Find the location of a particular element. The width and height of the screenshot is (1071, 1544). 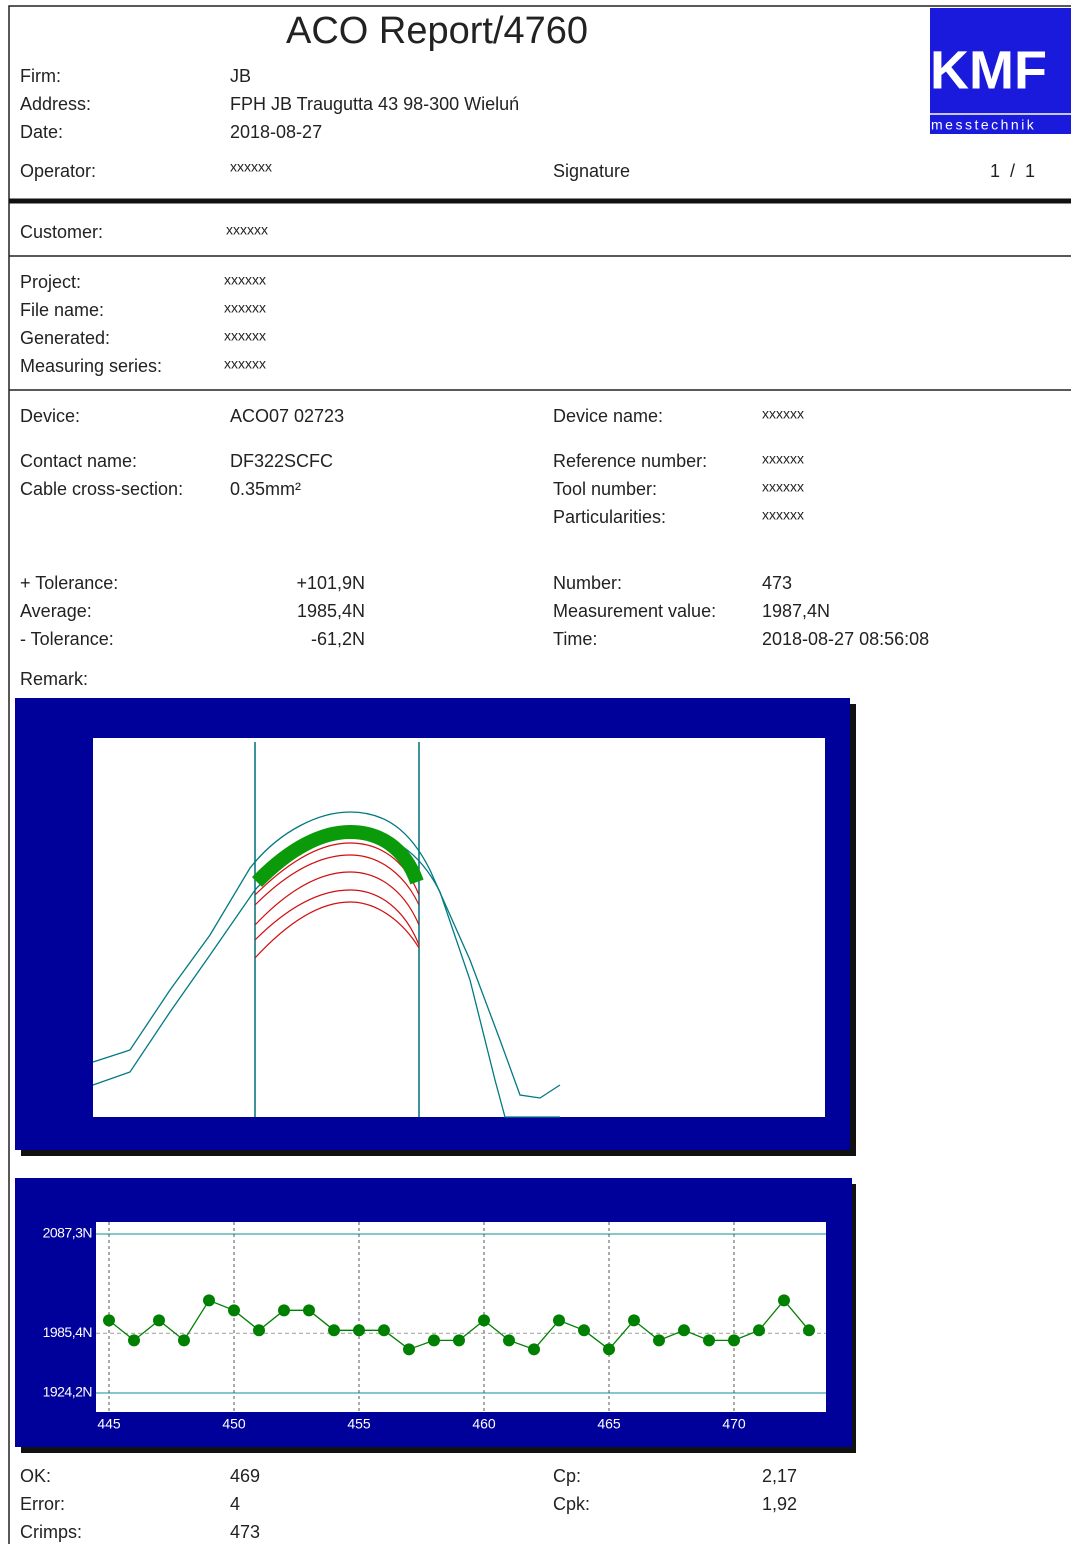

remark-label: Remark: is located at coordinates (54, 679).